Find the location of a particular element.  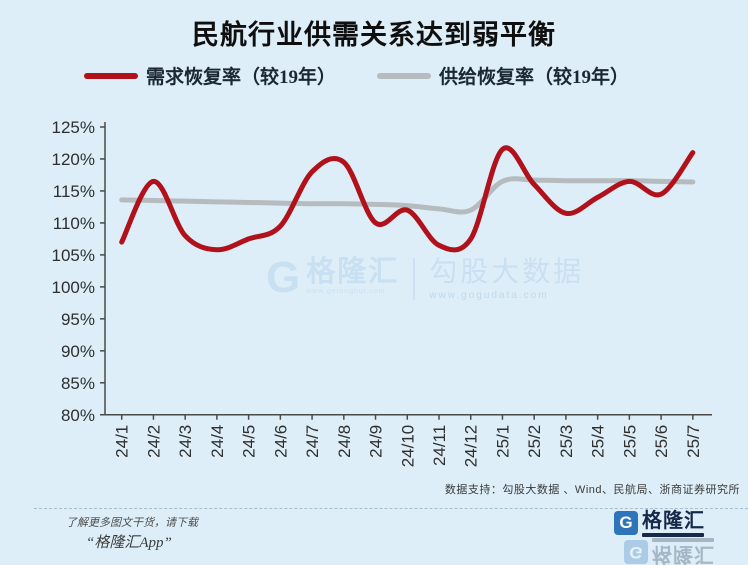

x-axis-label: 24/8 is located at coordinates (344, 441).